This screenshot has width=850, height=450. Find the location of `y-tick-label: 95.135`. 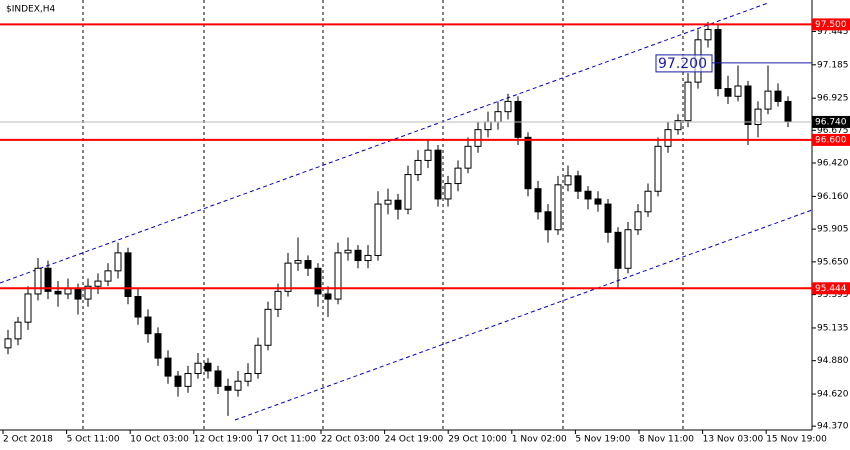

y-tick-label: 95.135 is located at coordinates (833, 328).